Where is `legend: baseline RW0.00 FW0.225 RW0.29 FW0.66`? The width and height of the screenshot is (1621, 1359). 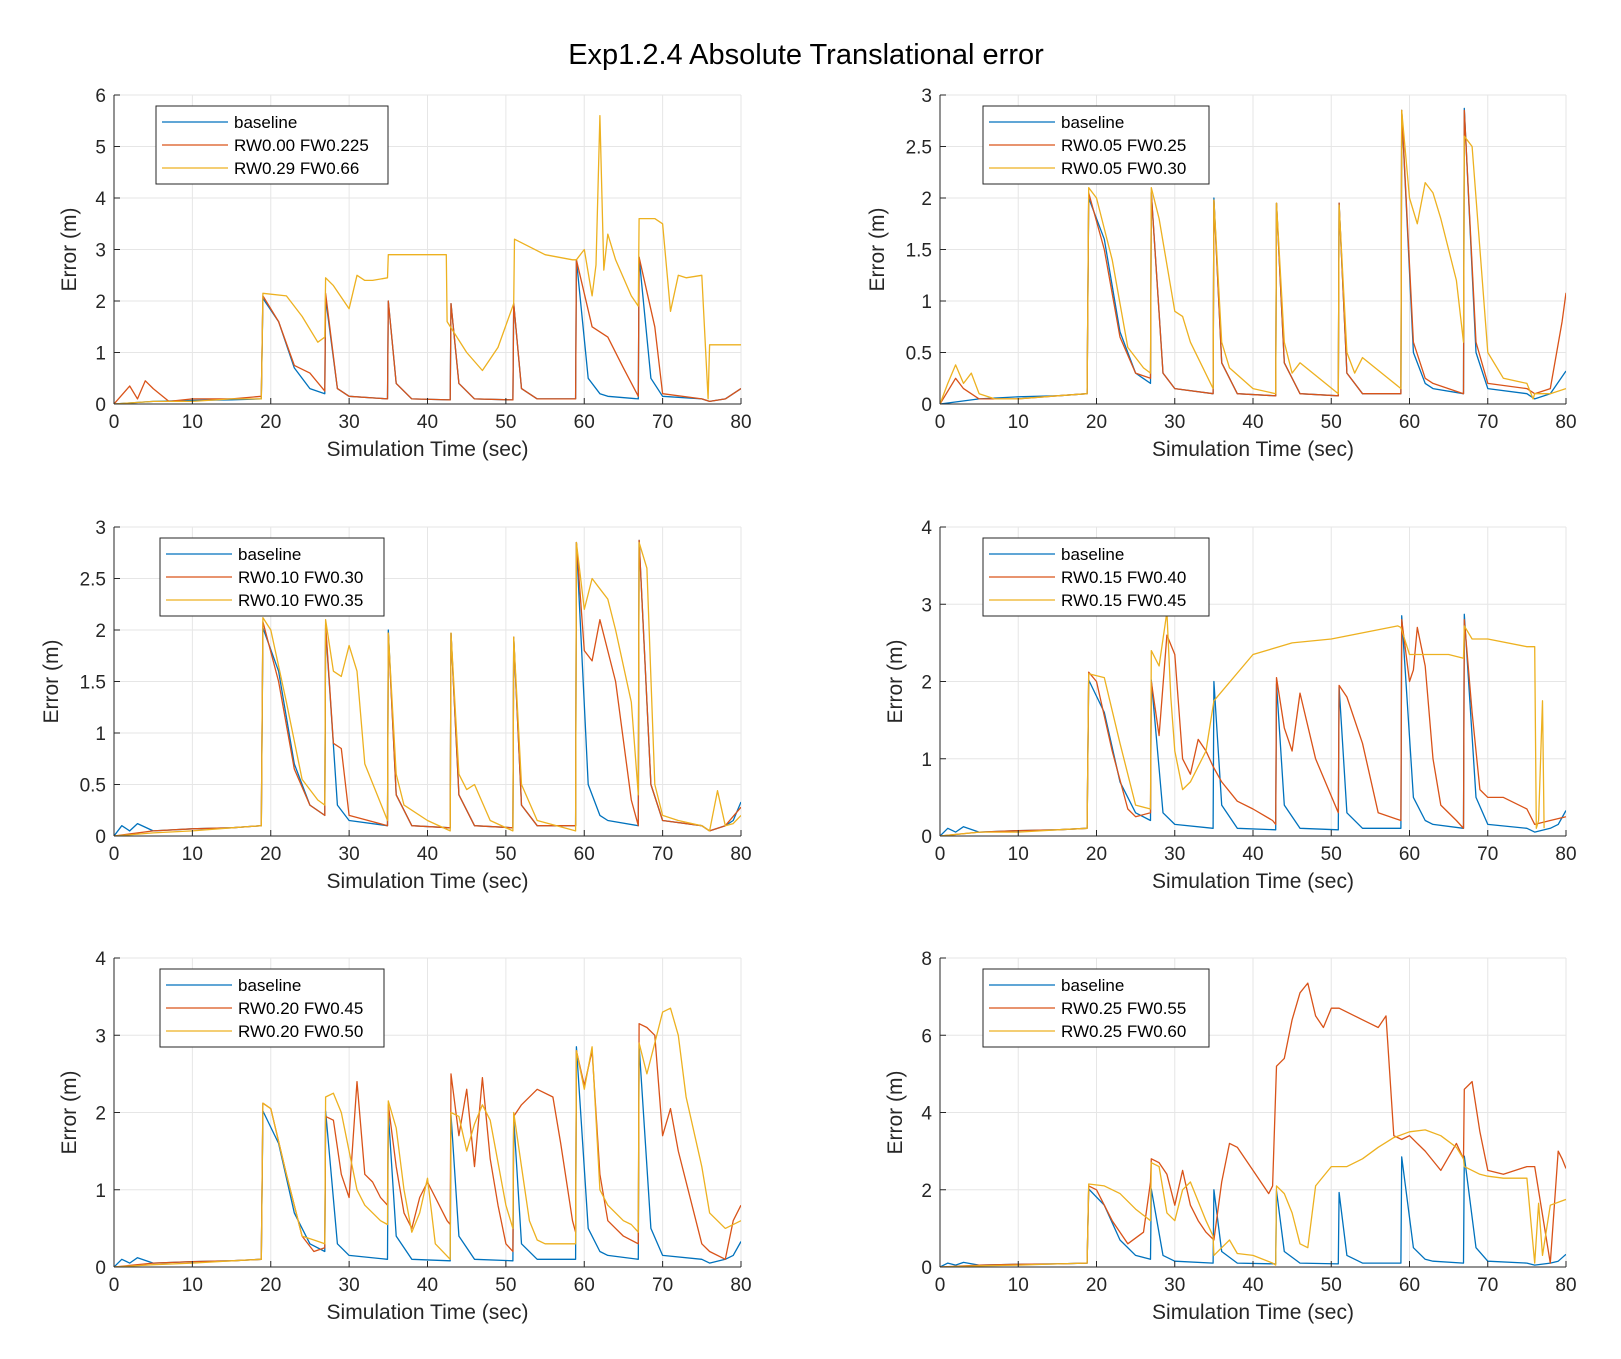 legend: baseline RW0.00 FW0.225 RW0.29 FW0.66 is located at coordinates (272, 145).